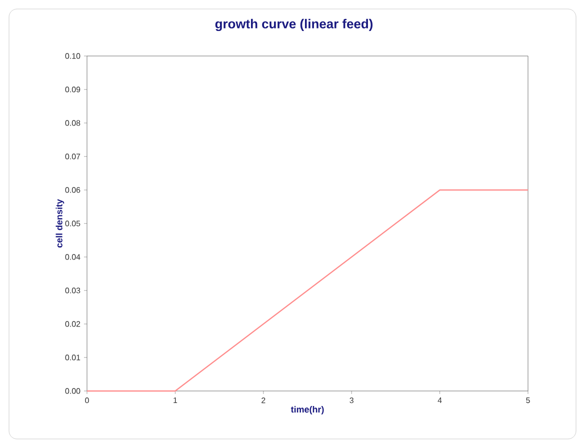  I want to click on y-axis-title: cell density, so click(60, 223).